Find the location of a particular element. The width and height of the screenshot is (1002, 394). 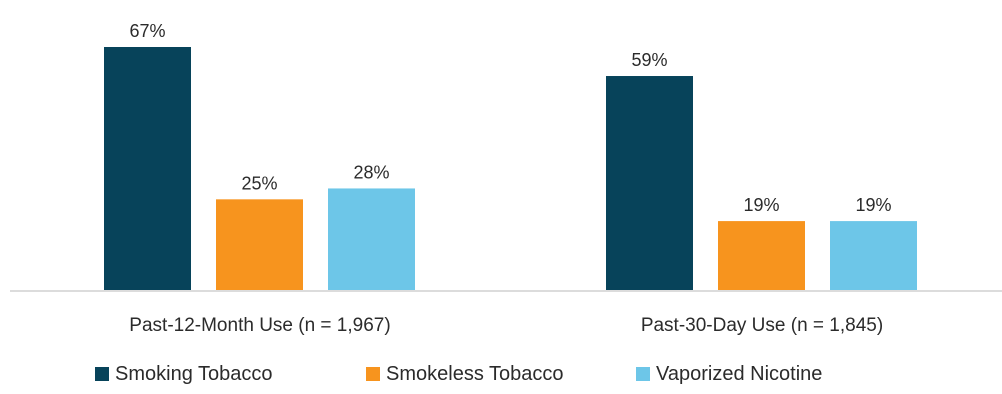

category-label-1: Past-12-Month Use (n = 1,967) is located at coordinates (259, 325).